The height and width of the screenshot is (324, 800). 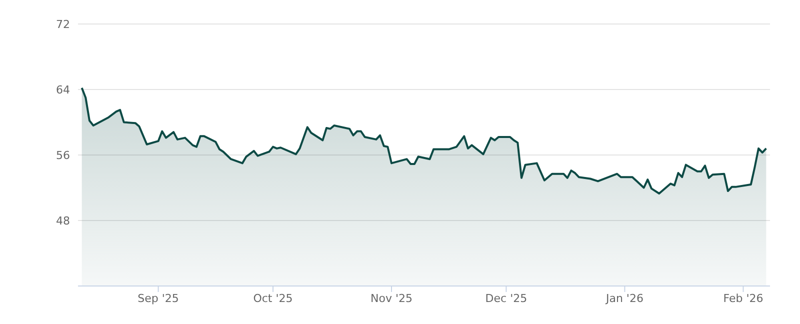 I want to click on x-tick-label: Dec '25, so click(x=506, y=298).